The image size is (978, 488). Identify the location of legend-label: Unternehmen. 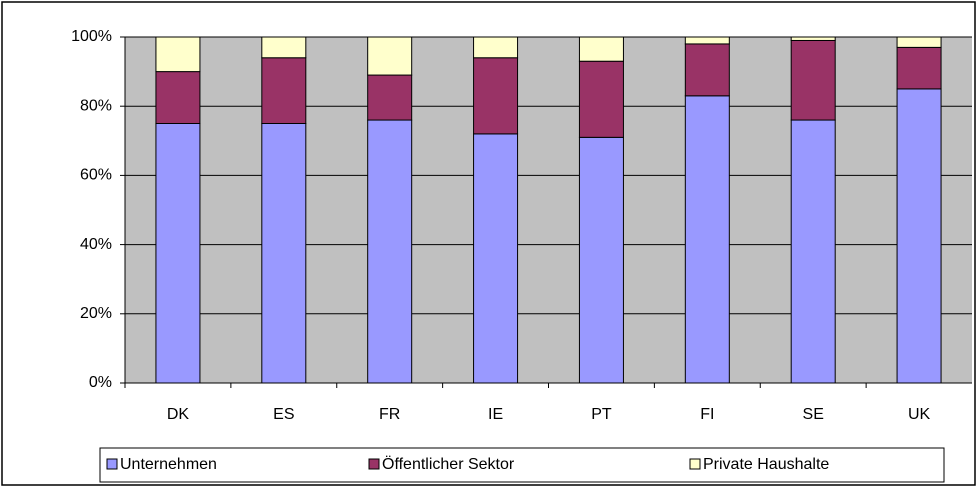
(168, 464).